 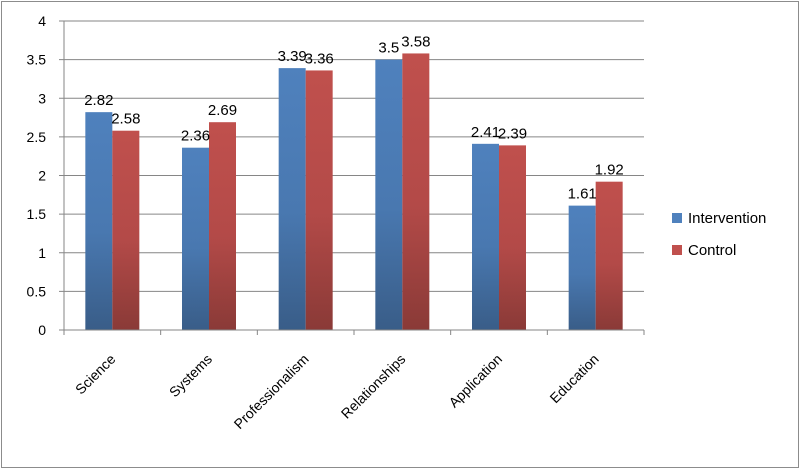 What do you see at coordinates (292, 56) in the screenshot?
I see `data-label: 3.39` at bounding box center [292, 56].